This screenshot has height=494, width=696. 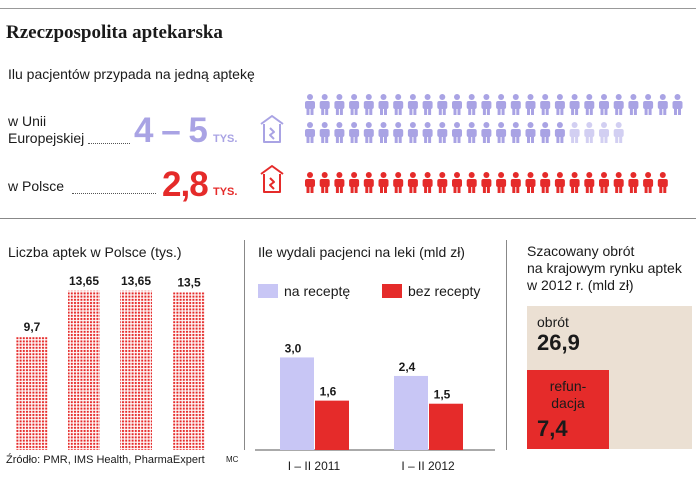 What do you see at coordinates (442, 395) in the screenshot?
I see `chart2-value-label: 1,5` at bounding box center [442, 395].